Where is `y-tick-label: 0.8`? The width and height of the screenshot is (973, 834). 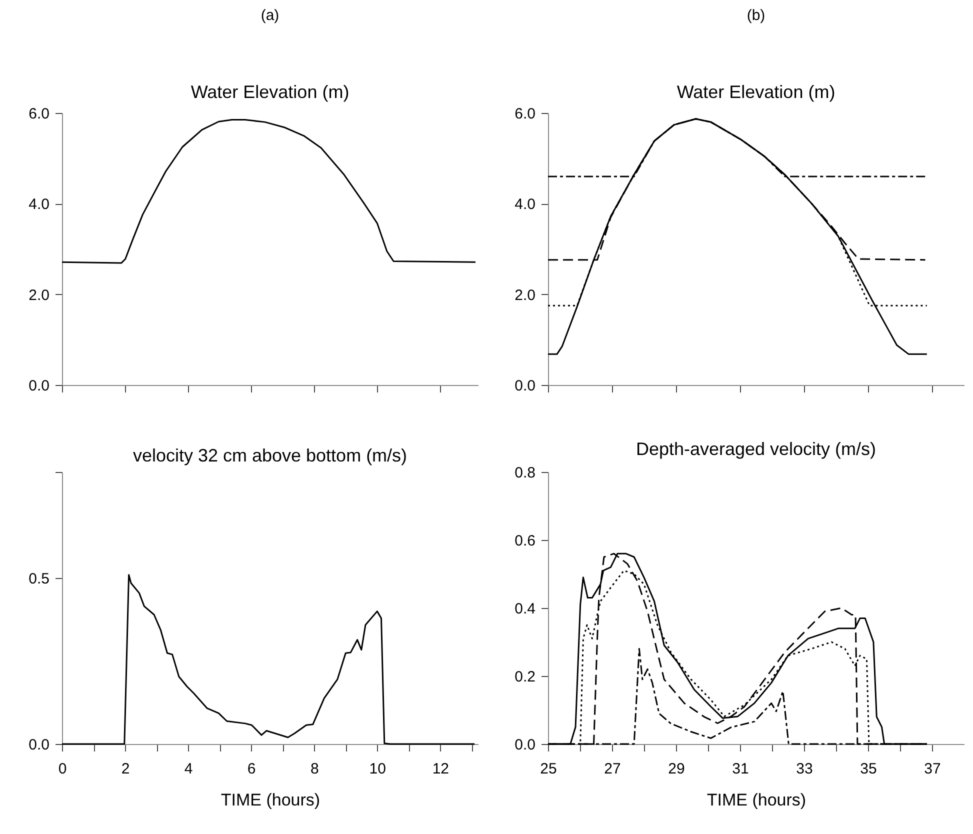 y-tick-label: 0.8 is located at coordinates (525, 473).